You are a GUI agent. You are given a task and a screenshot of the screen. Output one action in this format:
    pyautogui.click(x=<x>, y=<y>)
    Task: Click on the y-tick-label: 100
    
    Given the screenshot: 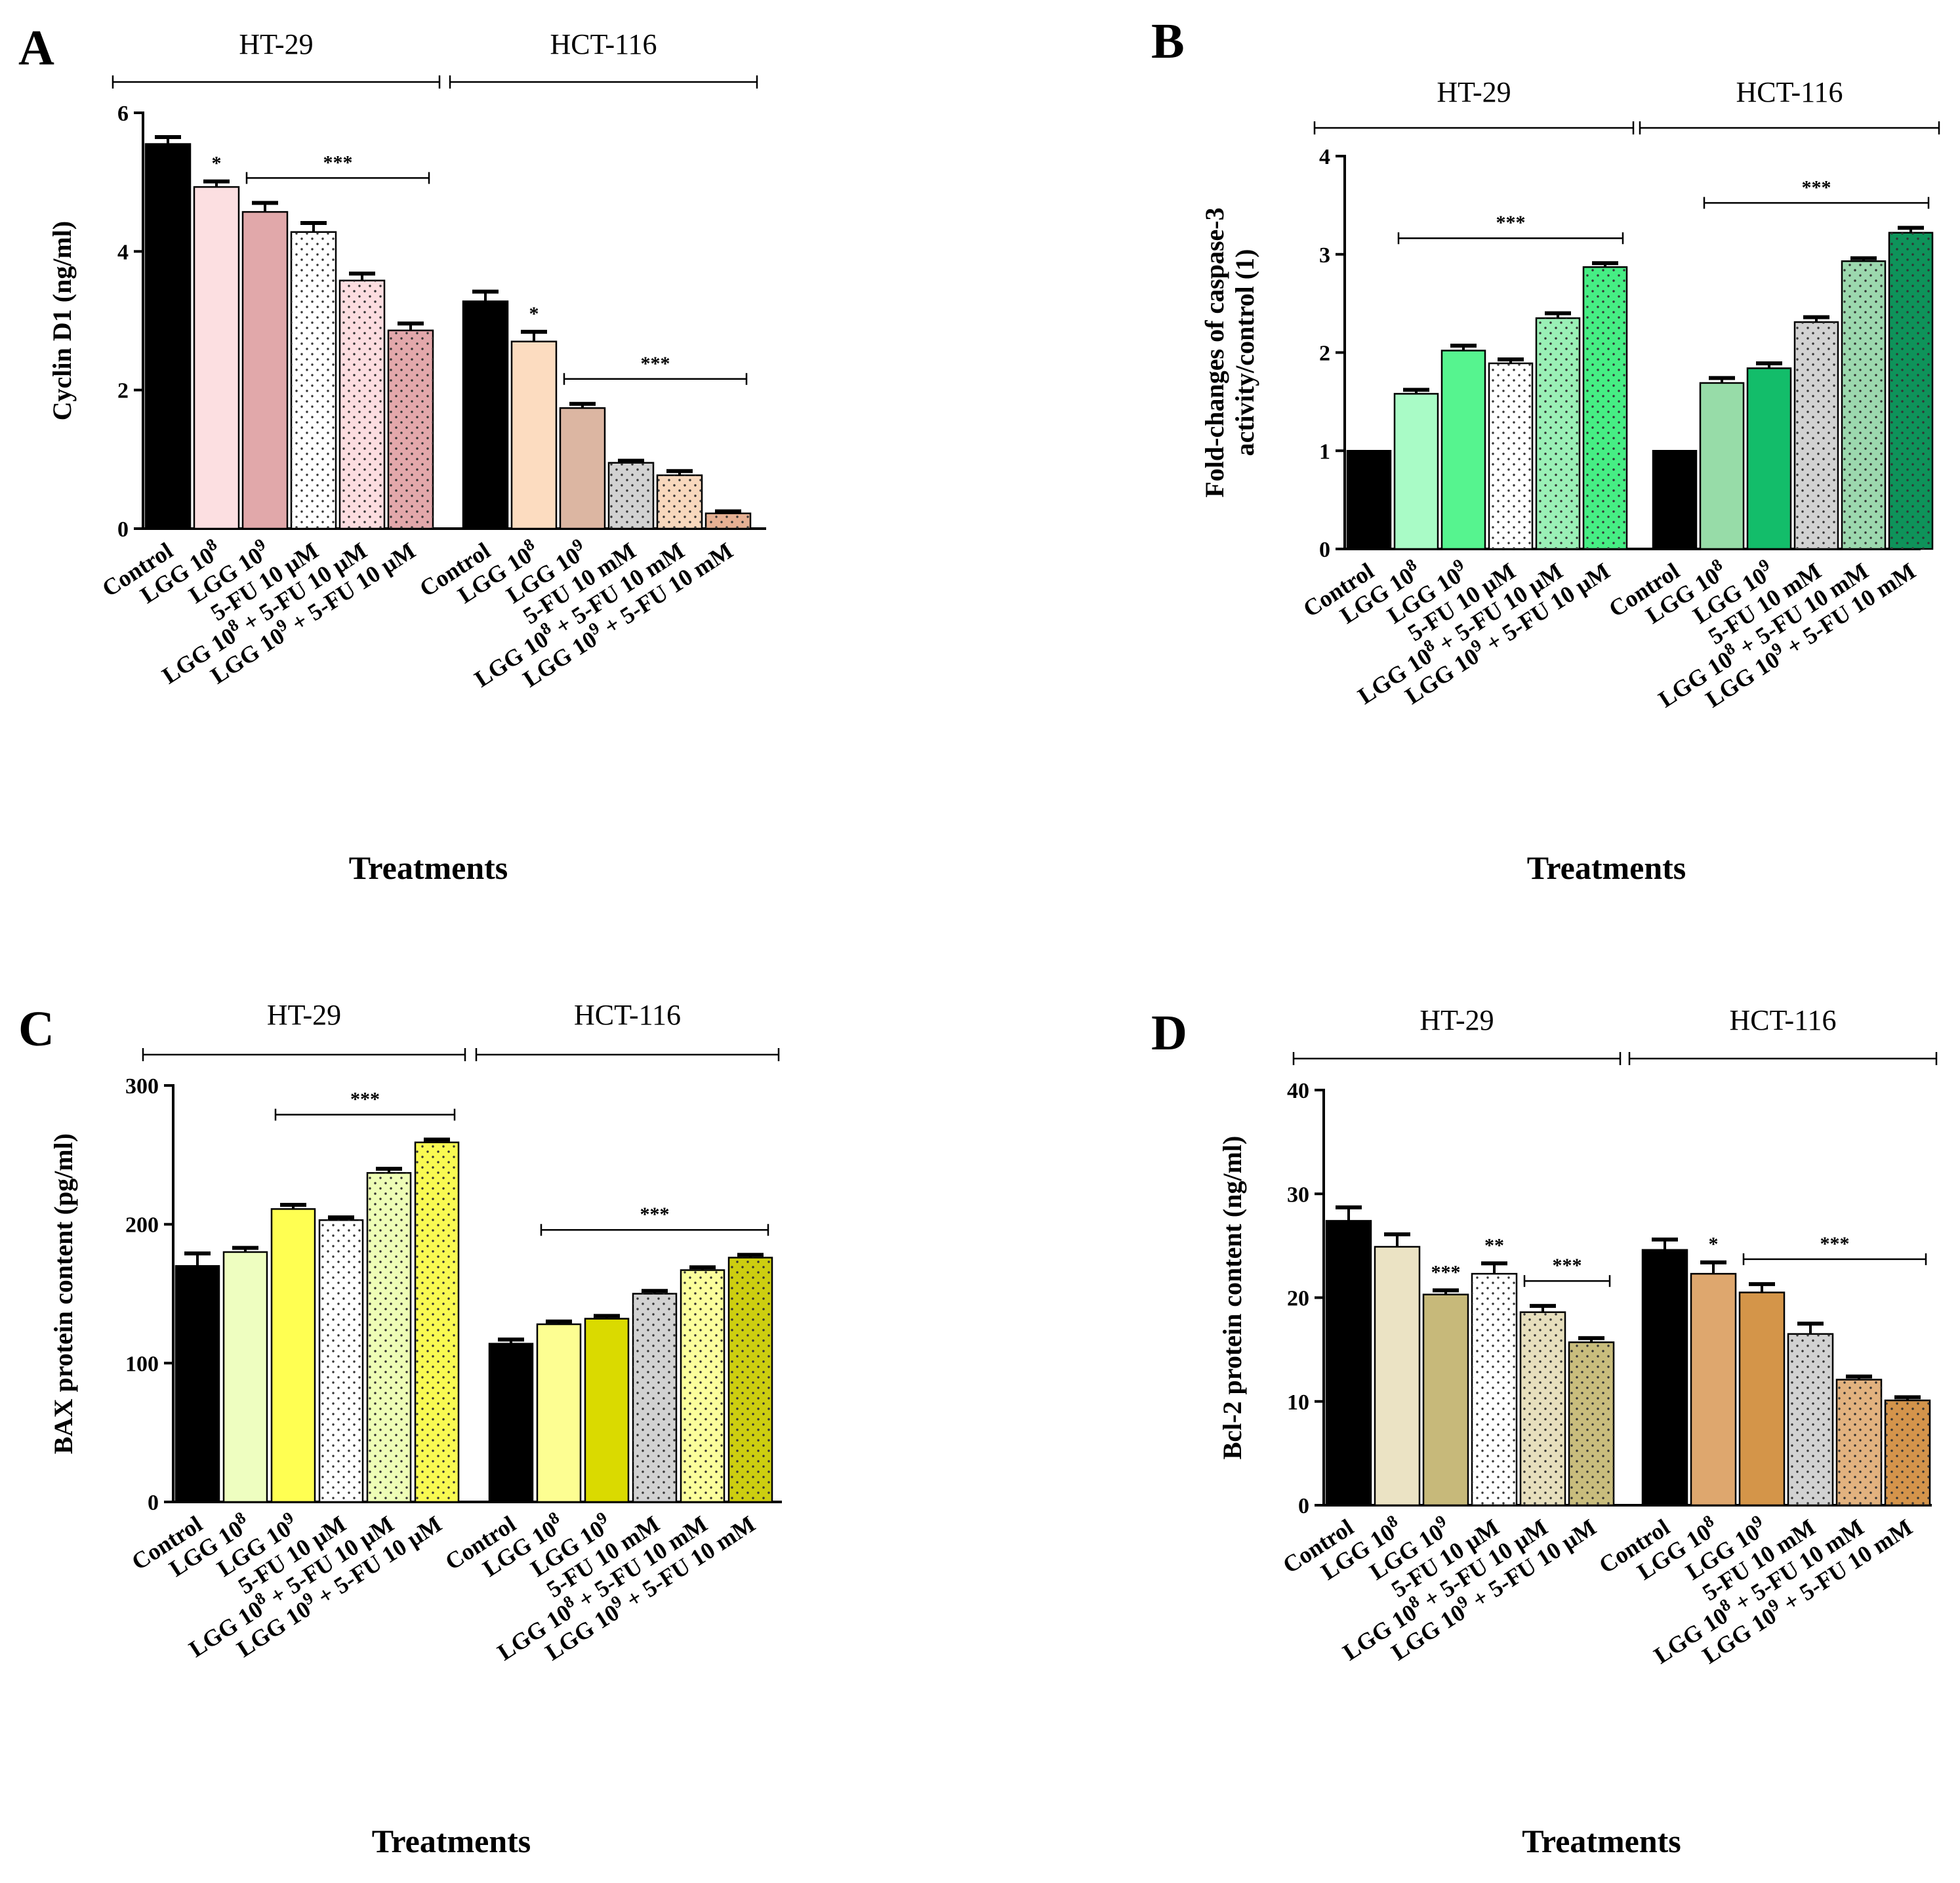 What is the action you would take?
    pyautogui.click(x=142, y=1364)
    